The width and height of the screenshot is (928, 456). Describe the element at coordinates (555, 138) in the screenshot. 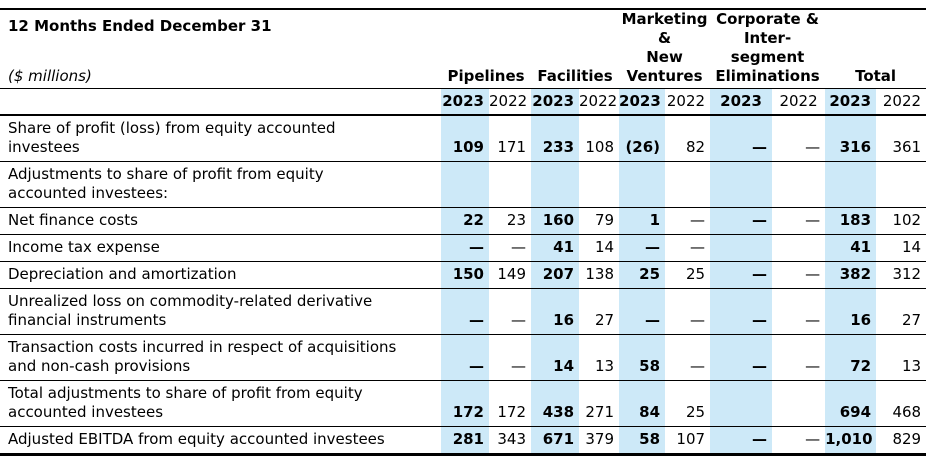

I see `value-cell: 233` at that location.